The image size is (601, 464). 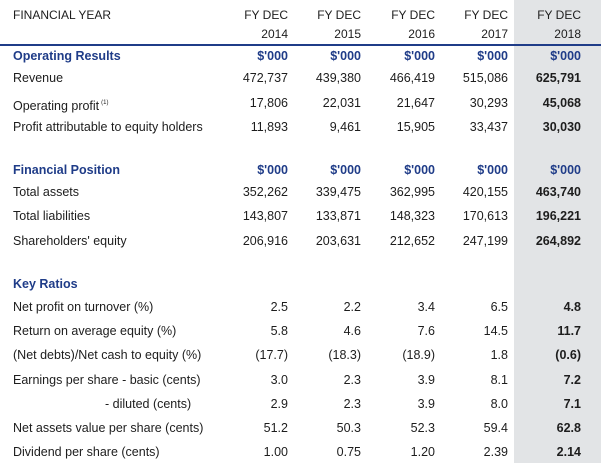 I want to click on cell-value: 247,199, so click(x=485, y=241).